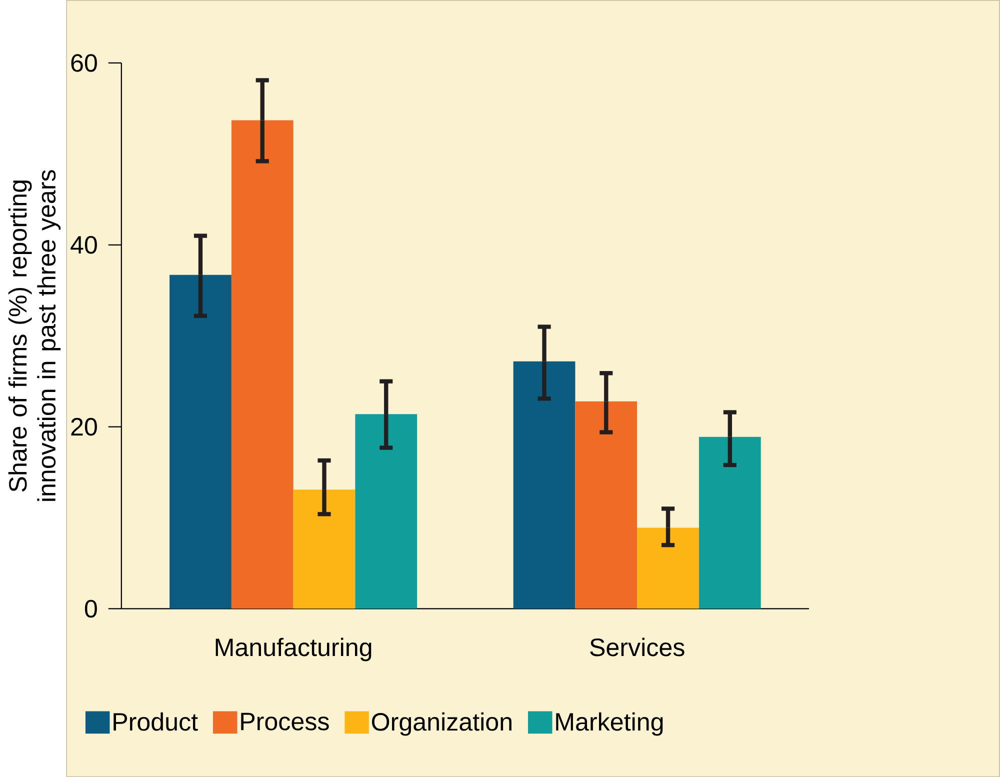 Image resolution: width=1000 pixels, height=777 pixels. What do you see at coordinates (285, 721) in the screenshot?
I see `legend-label: Process` at bounding box center [285, 721].